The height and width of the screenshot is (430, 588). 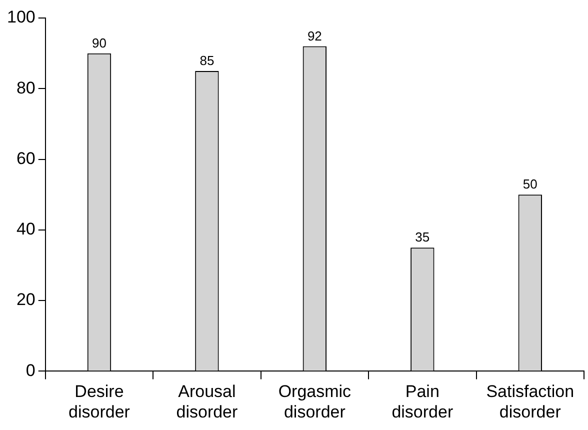 I want to click on x-tick-label: Arousal disorder, so click(x=207, y=402).